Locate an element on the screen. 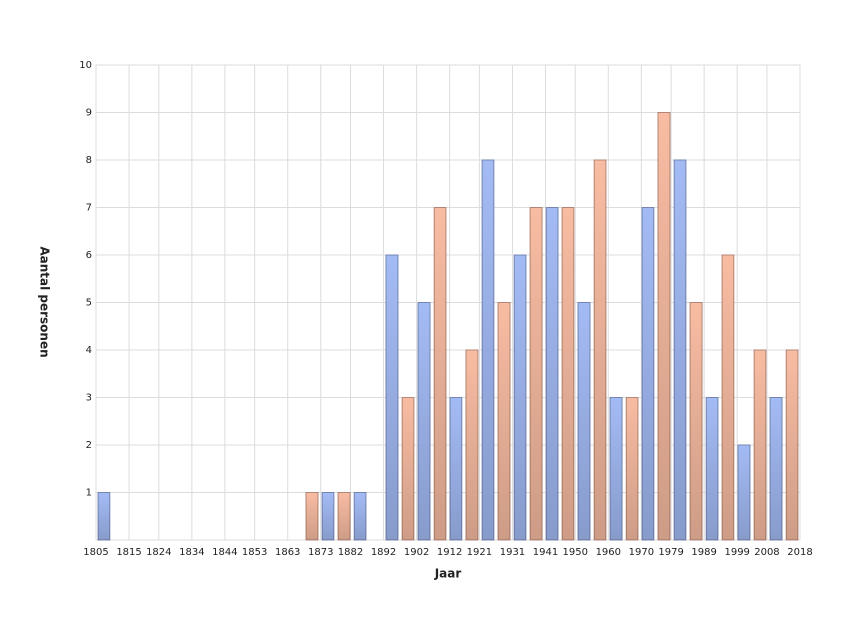 The height and width of the screenshot is (628, 864). y-tick-label: 2 is located at coordinates (89, 445).